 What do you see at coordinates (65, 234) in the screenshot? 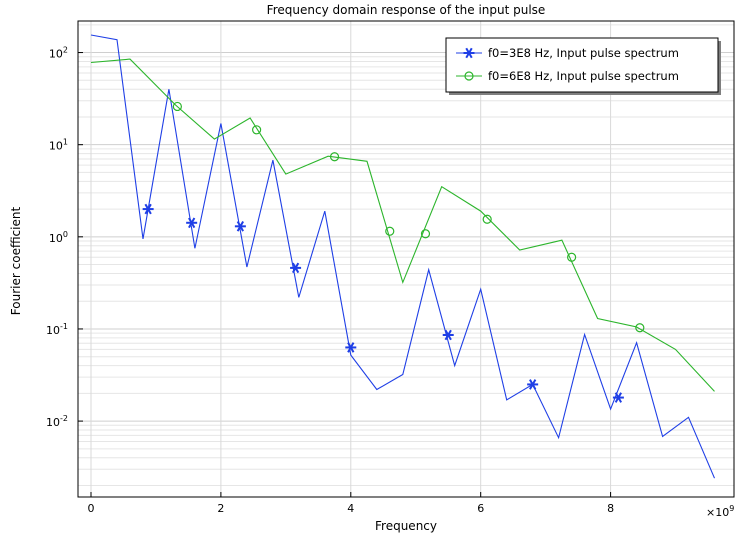
I see `y-tick-exponent: 0` at bounding box center [65, 234].